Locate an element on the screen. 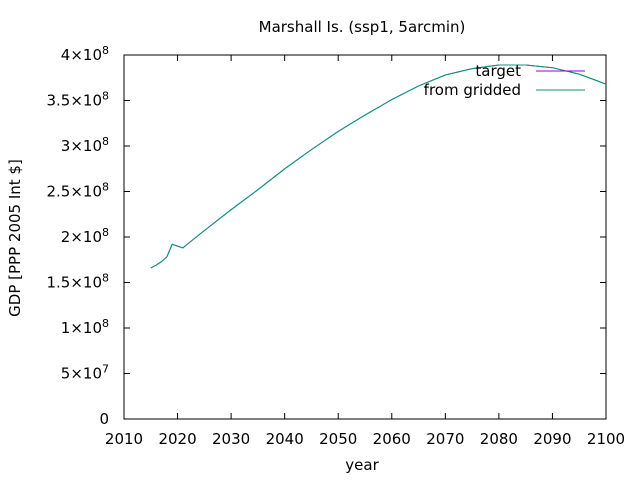  x-tick-label: 2020 is located at coordinates (177, 439).